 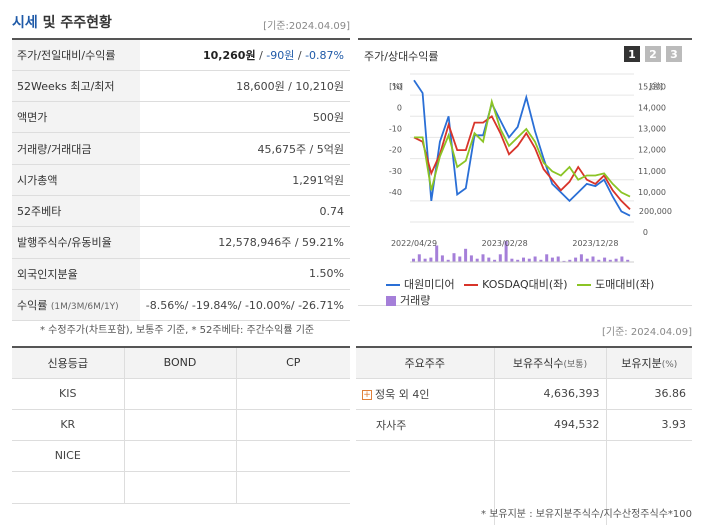 I want to click on expand-plus-icon: +, so click(x=367, y=394).